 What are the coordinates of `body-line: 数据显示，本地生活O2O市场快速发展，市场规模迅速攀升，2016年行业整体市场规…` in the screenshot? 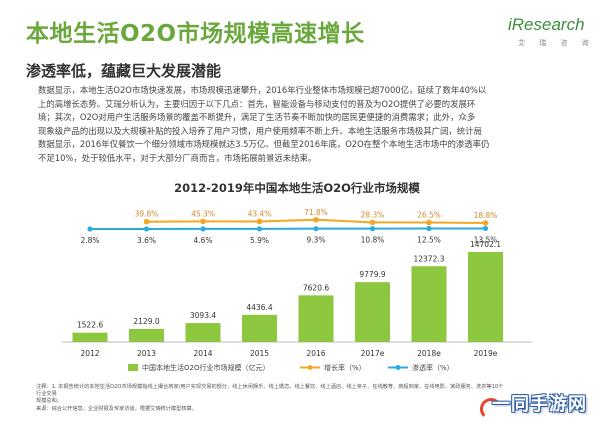 It's located at (262, 90).